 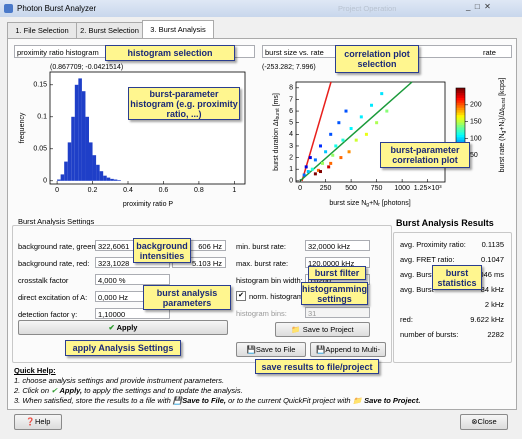 What do you see at coordinates (291, 146) in the screenshot?
I see `y-tick-label: 3` at bounding box center [291, 146].